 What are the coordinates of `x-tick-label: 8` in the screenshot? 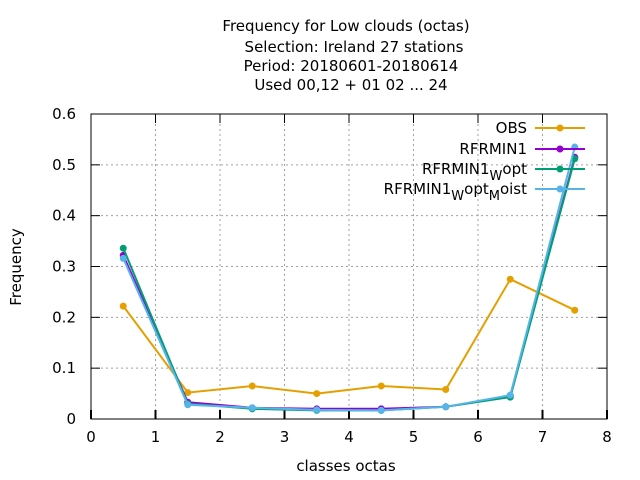 It's located at (607, 437).